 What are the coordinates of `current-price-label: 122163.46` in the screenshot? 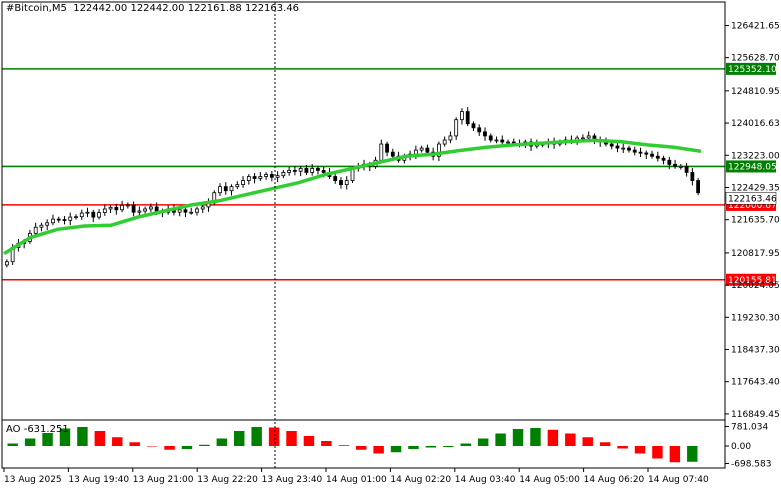 It's located at (752, 199).